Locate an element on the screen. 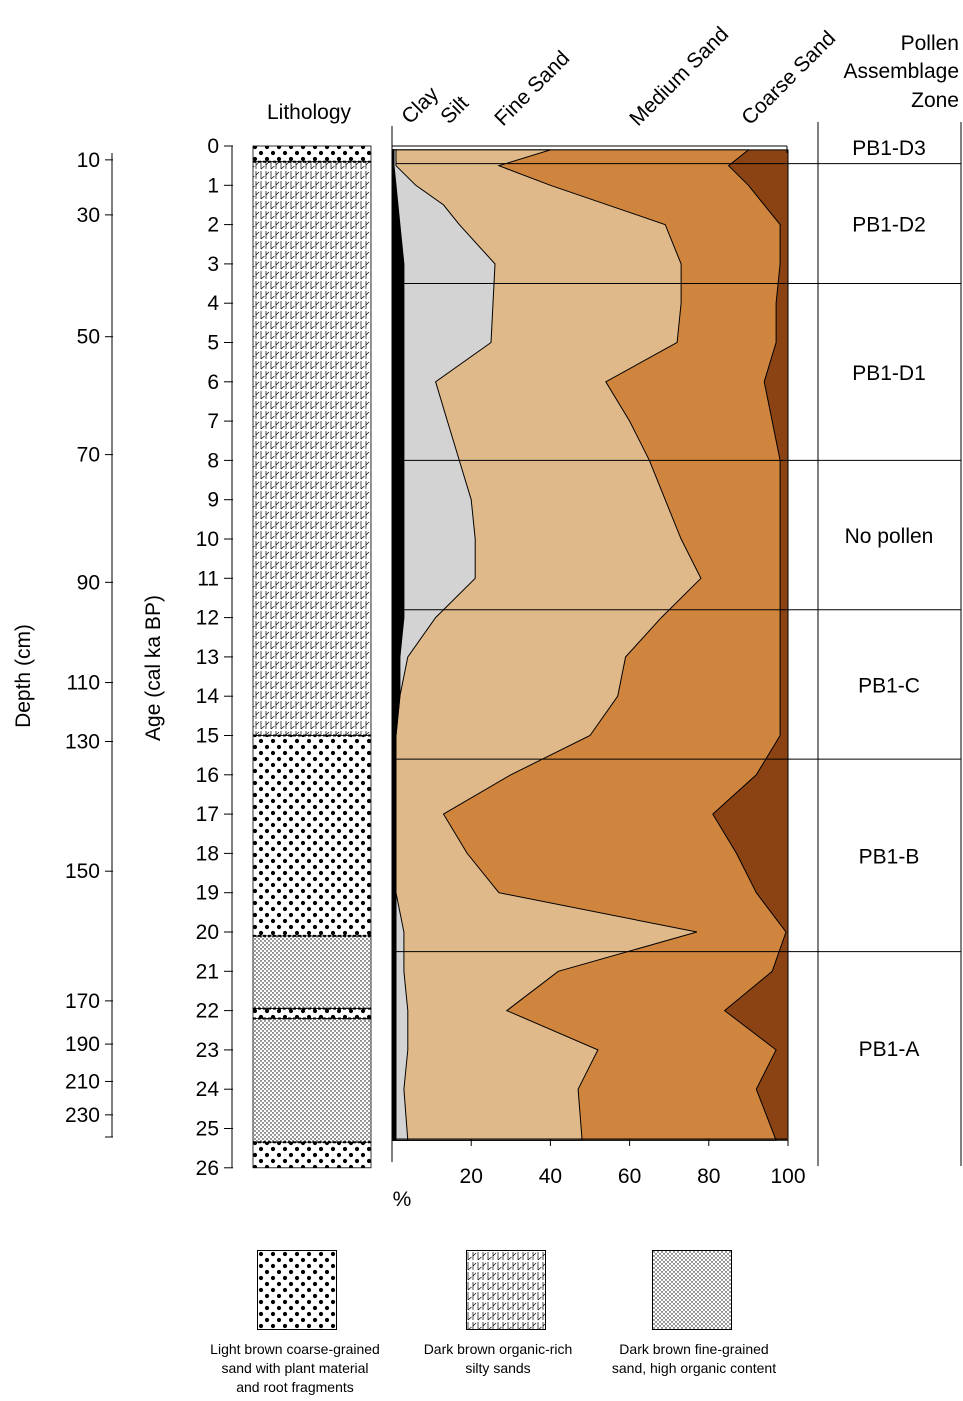 The width and height of the screenshot is (963, 1401). age-tick-label: 15 is located at coordinates (207, 736).